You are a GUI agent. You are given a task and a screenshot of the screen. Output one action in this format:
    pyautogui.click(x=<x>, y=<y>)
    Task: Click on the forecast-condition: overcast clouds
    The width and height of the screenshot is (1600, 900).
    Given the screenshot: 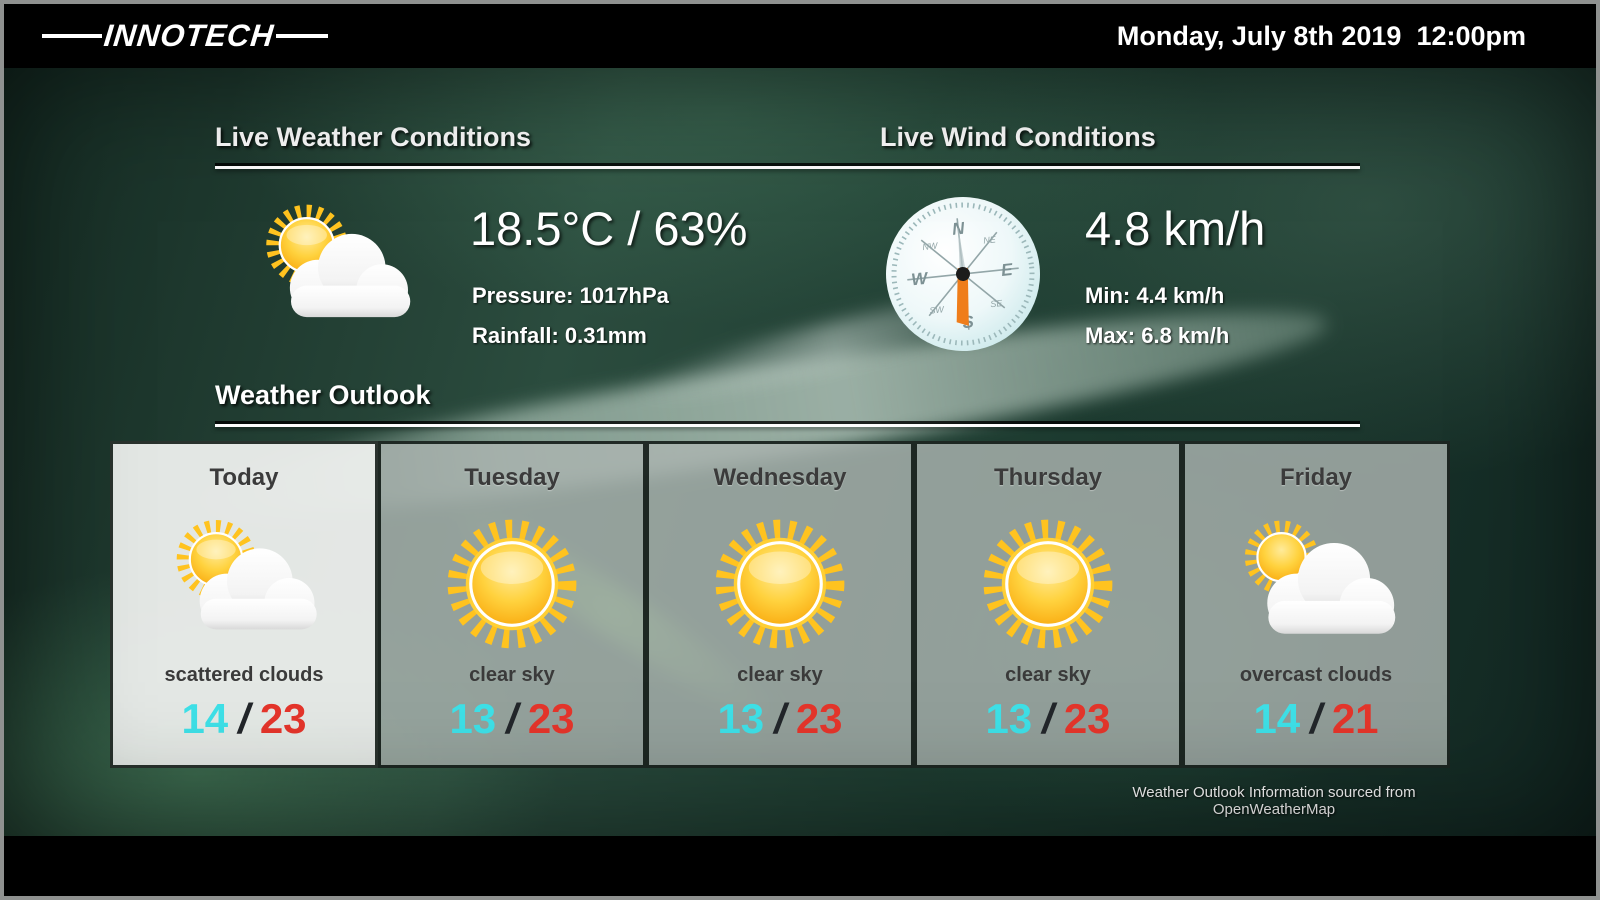 What is the action you would take?
    pyautogui.click(x=1316, y=675)
    